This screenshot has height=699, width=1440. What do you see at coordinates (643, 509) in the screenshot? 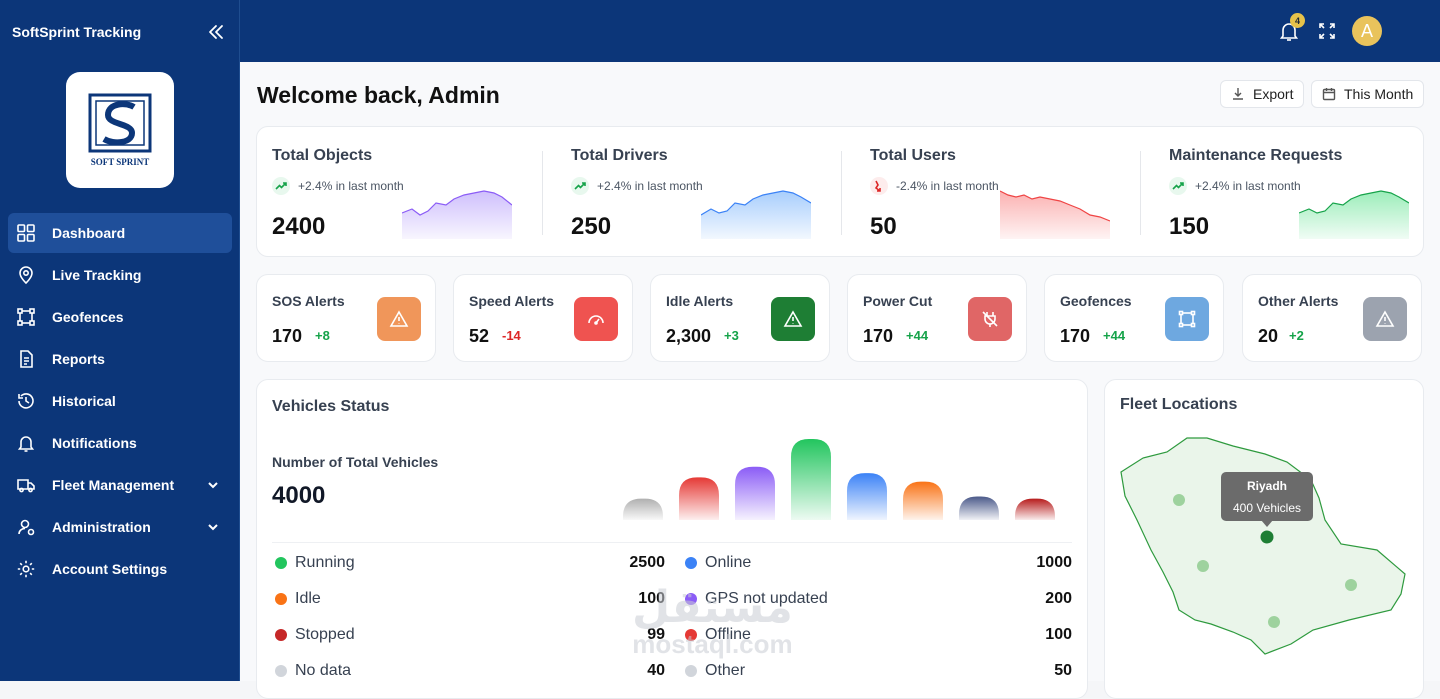
I see `bar-no-data` at bounding box center [643, 509].